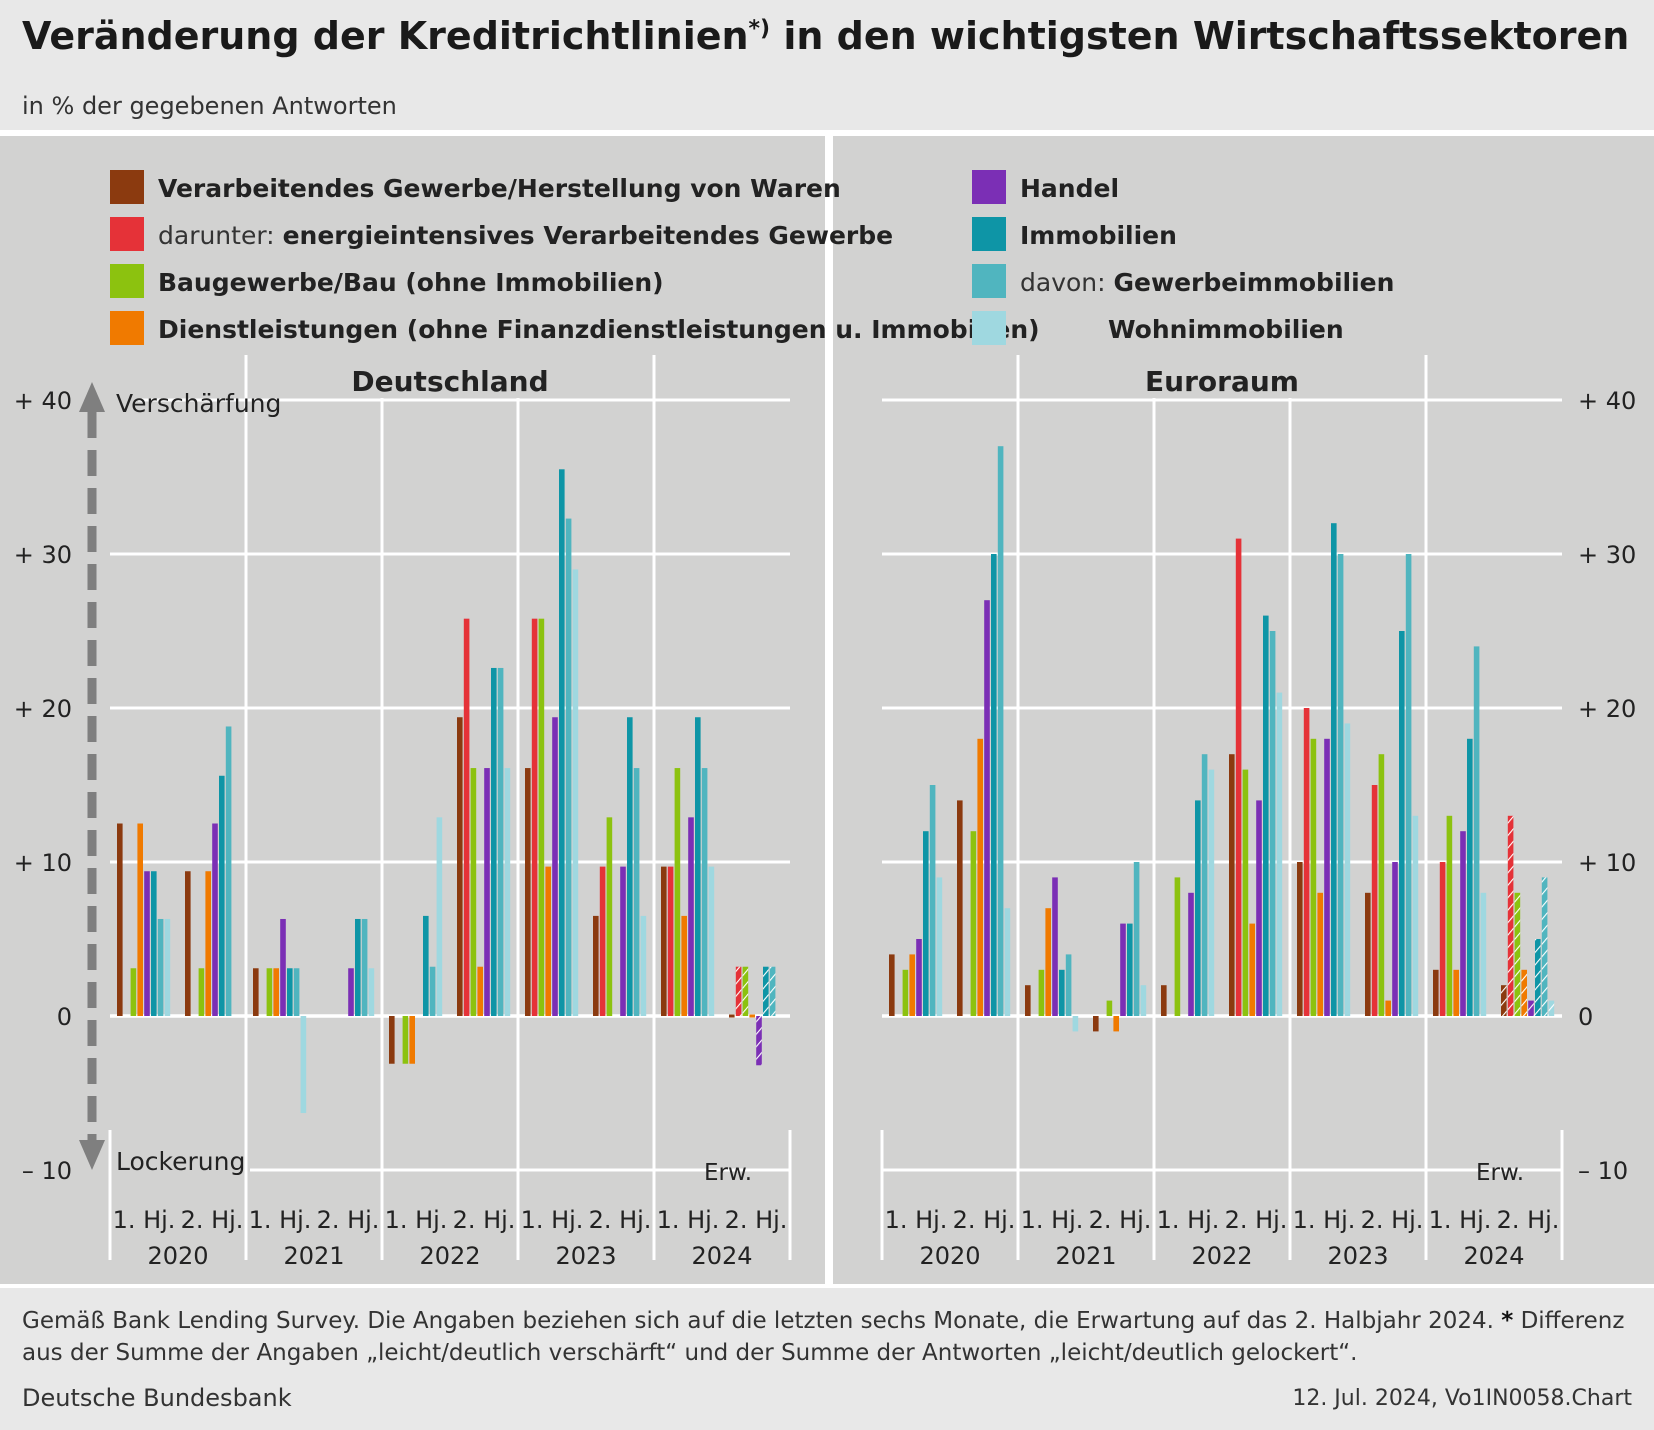  I want to click on footnote-star: *, so click(1507, 1321).